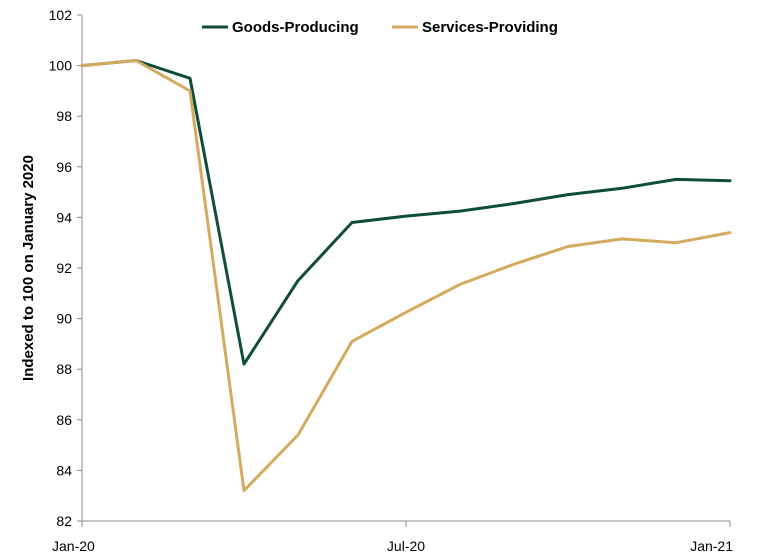 The width and height of the screenshot is (770, 559). I want to click on y-tick-label: 102, so click(61, 15).